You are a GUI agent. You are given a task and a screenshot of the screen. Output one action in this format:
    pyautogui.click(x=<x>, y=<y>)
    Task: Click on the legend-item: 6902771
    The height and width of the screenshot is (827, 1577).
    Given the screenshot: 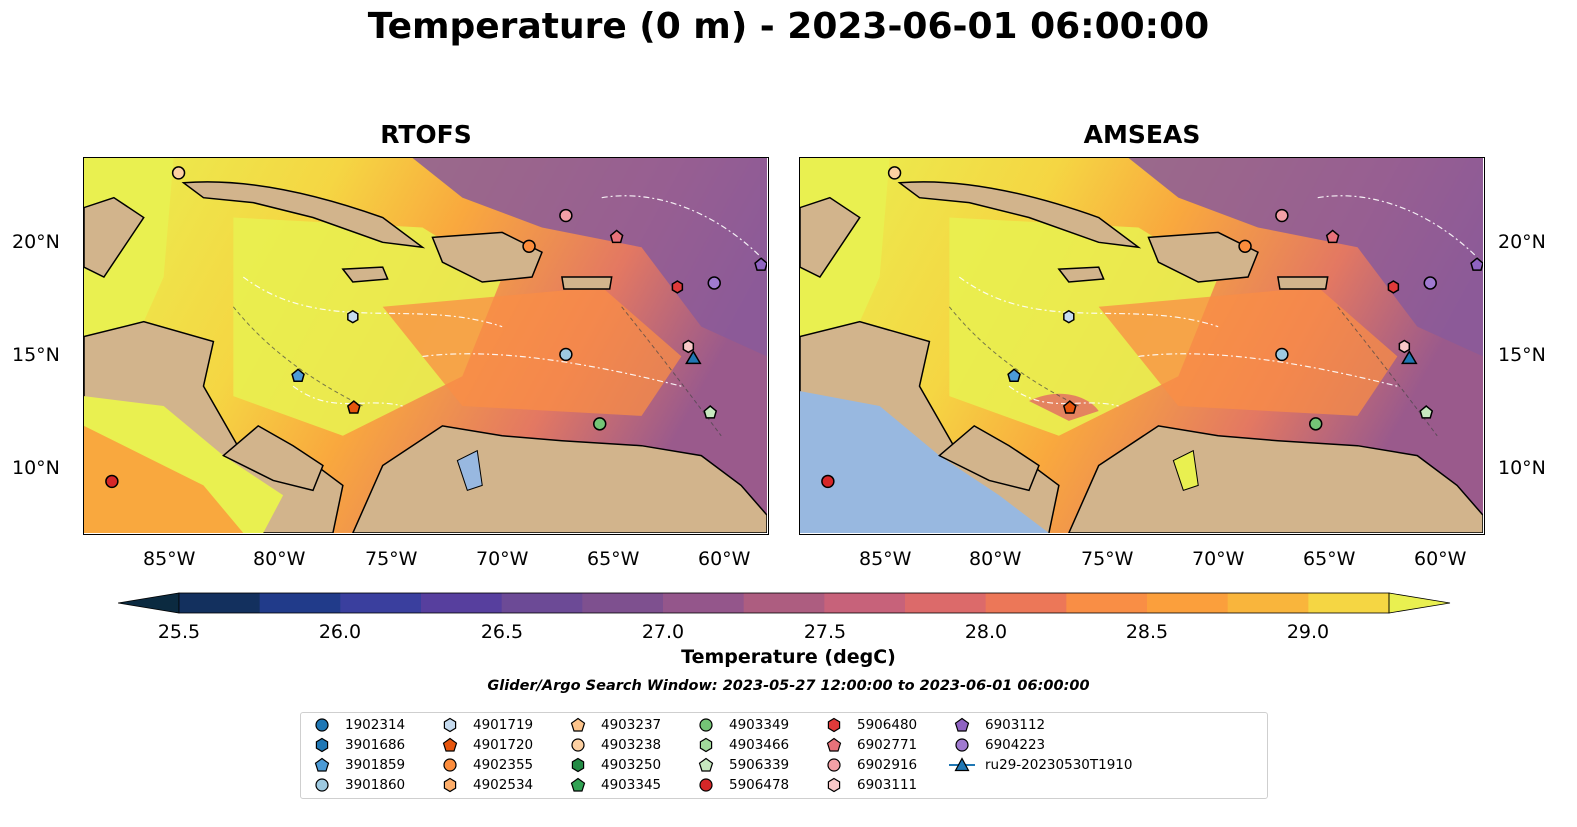 What is the action you would take?
    pyautogui.click(x=869, y=745)
    